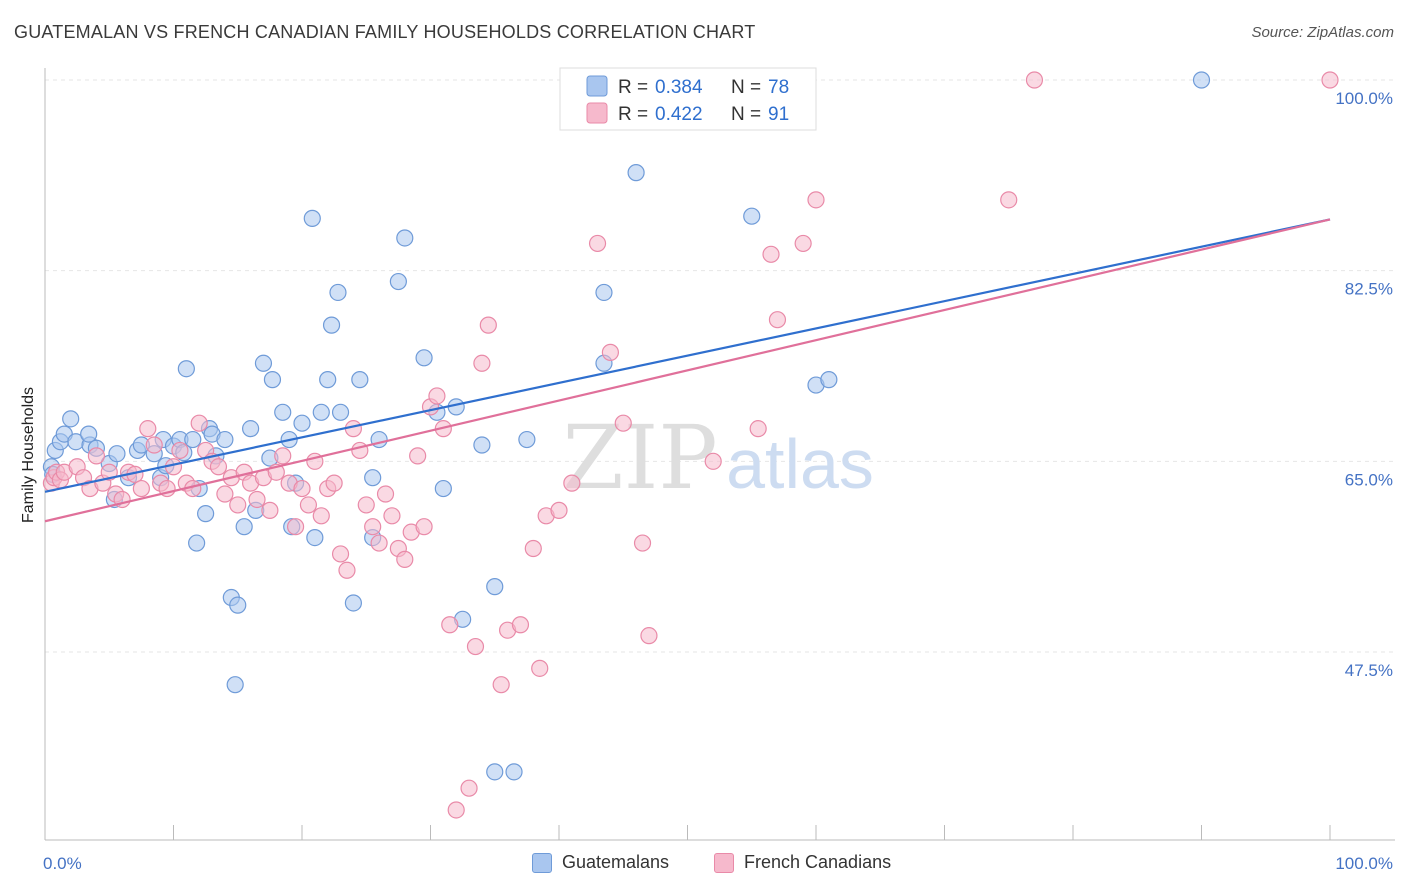 Image resolution: width=1406 pixels, height=892 pixels. I want to click on legend-r-value-1: 0.384, so click(679, 87).